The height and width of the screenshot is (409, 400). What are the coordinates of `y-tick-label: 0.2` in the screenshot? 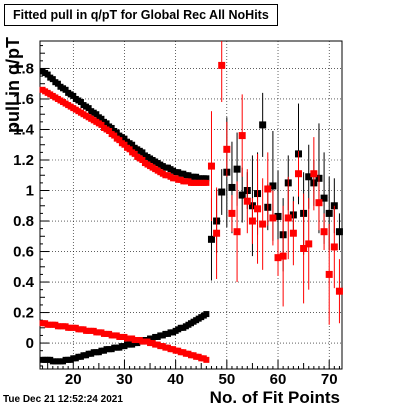 It's located at (23, 313).